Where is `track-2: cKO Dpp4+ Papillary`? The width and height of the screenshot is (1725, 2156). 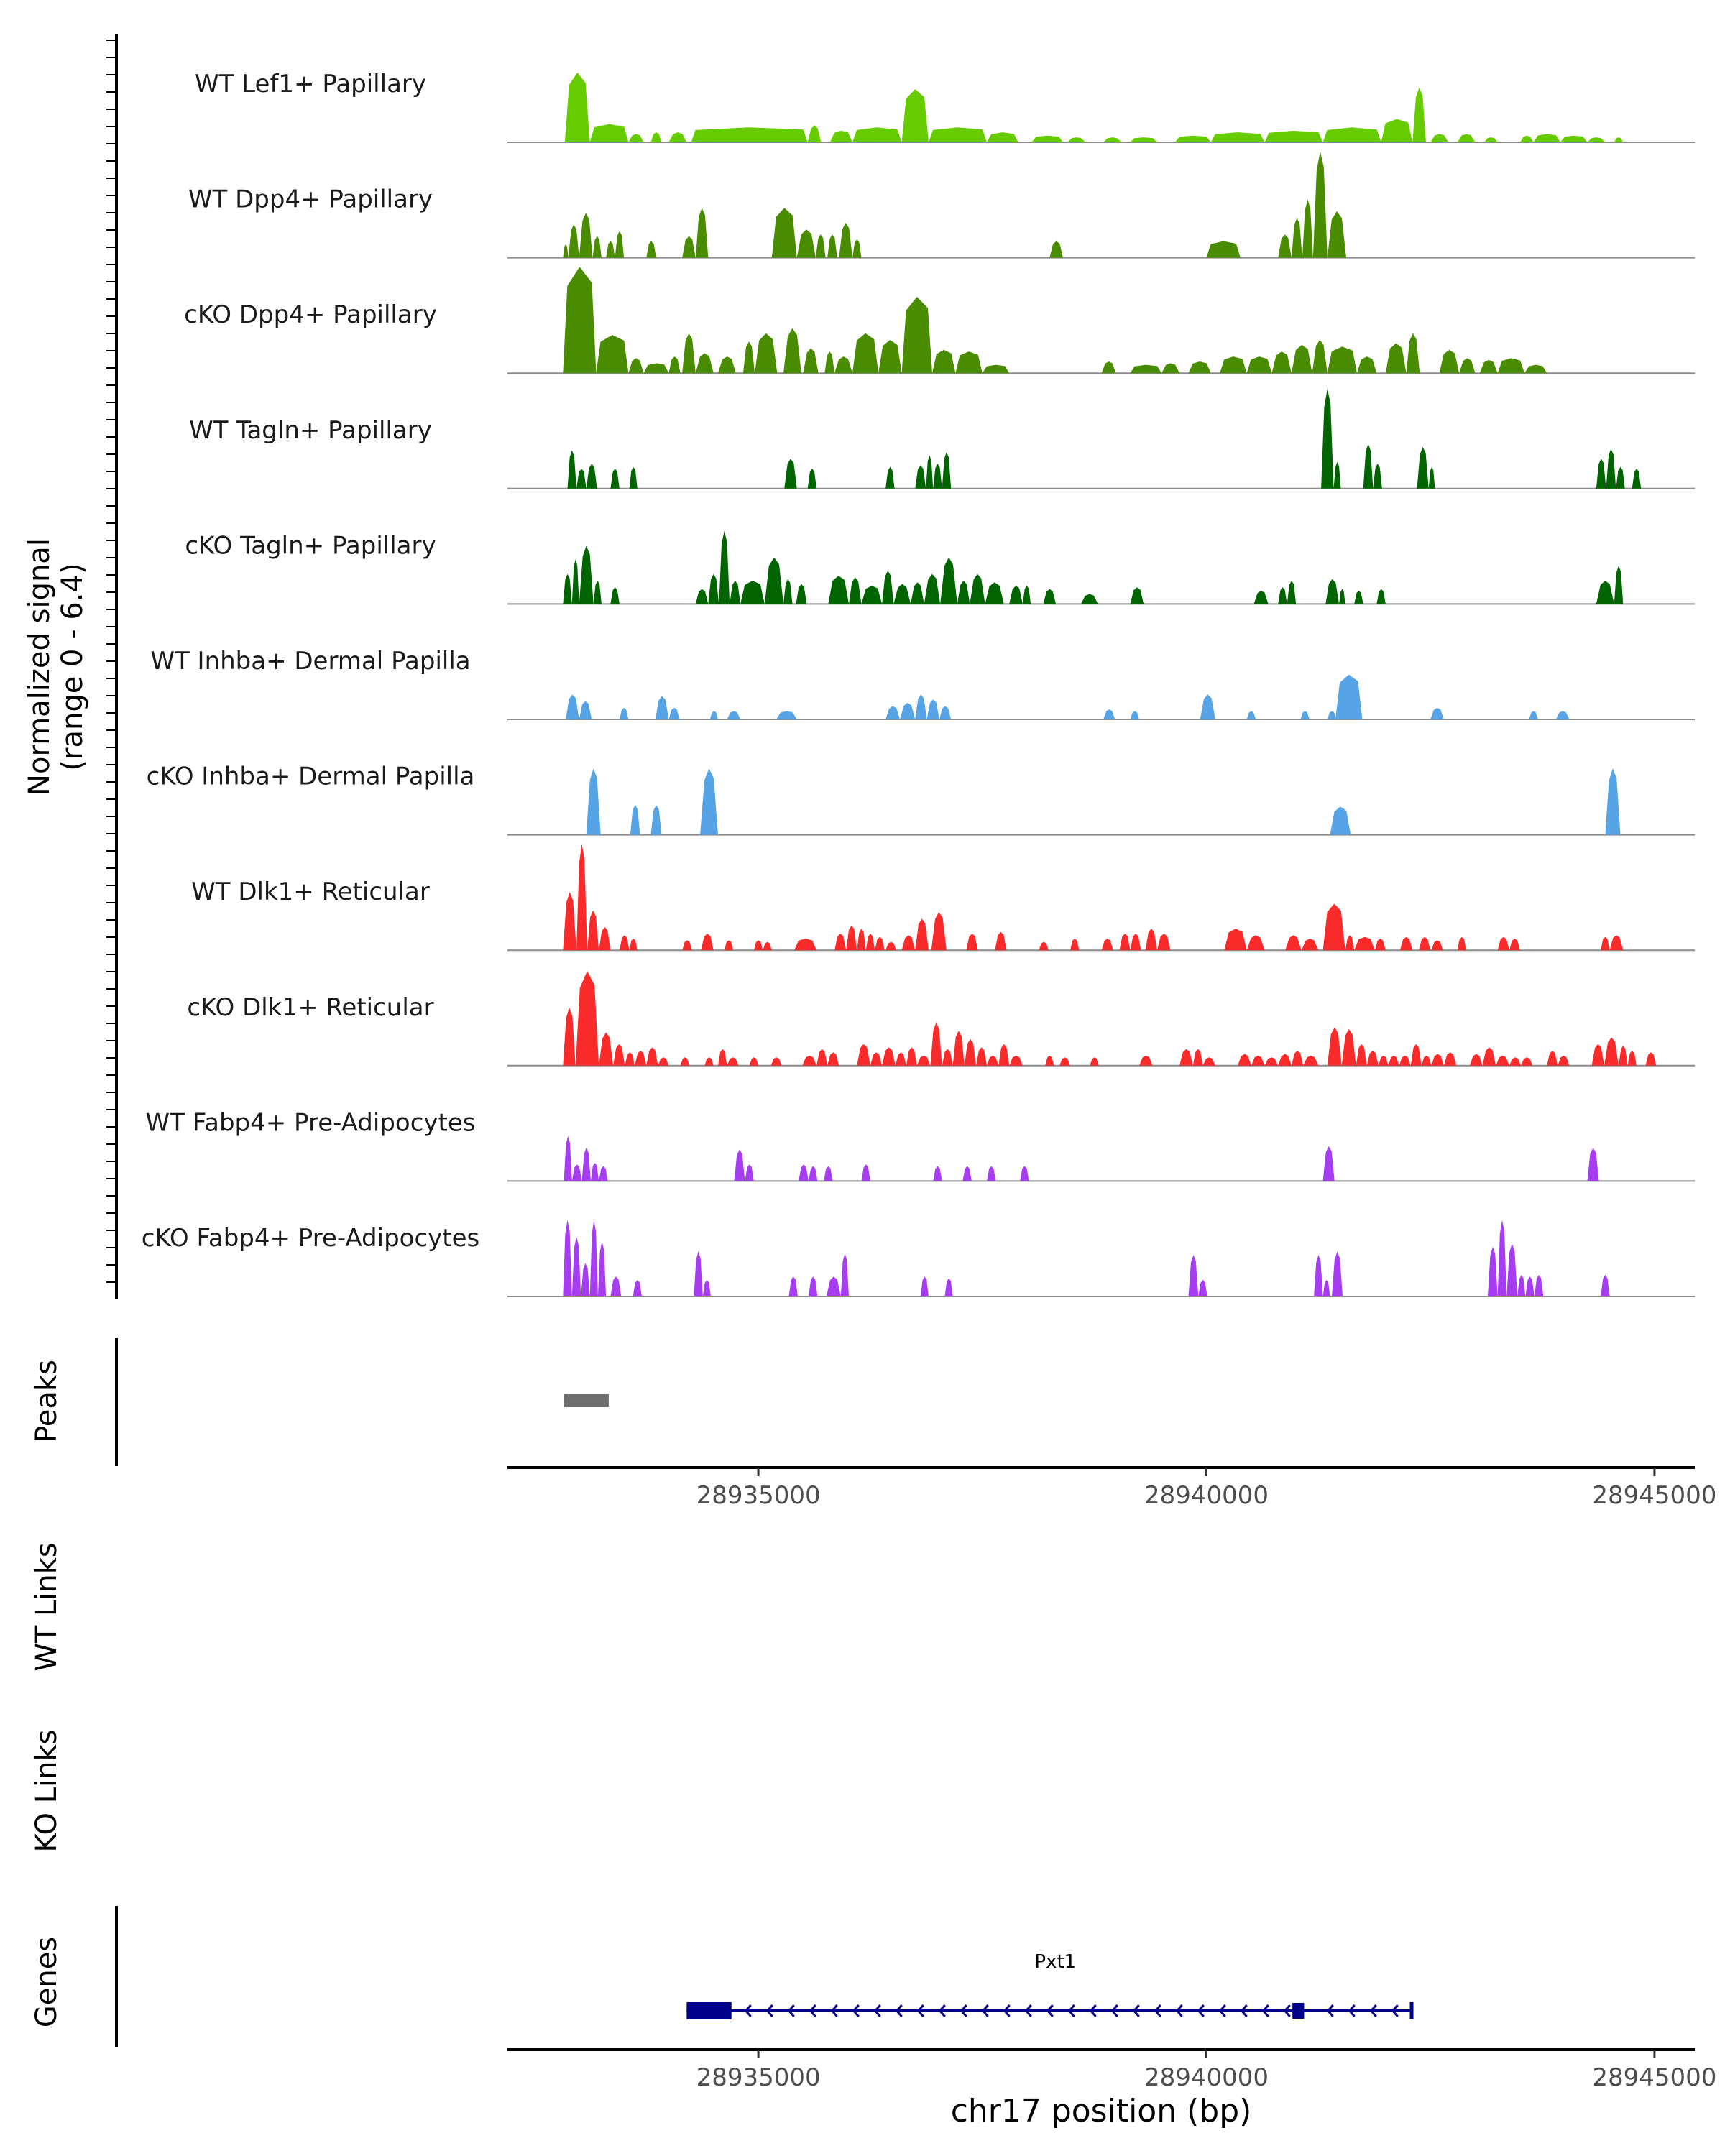
track-2: cKO Dpp4+ Papillary is located at coordinates (939, 321).